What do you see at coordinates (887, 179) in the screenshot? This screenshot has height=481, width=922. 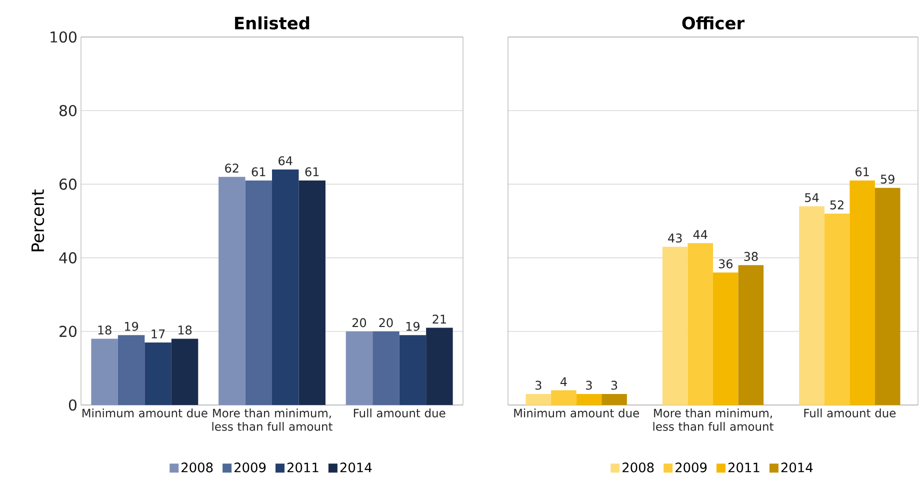 I see `data-label: 59` at bounding box center [887, 179].